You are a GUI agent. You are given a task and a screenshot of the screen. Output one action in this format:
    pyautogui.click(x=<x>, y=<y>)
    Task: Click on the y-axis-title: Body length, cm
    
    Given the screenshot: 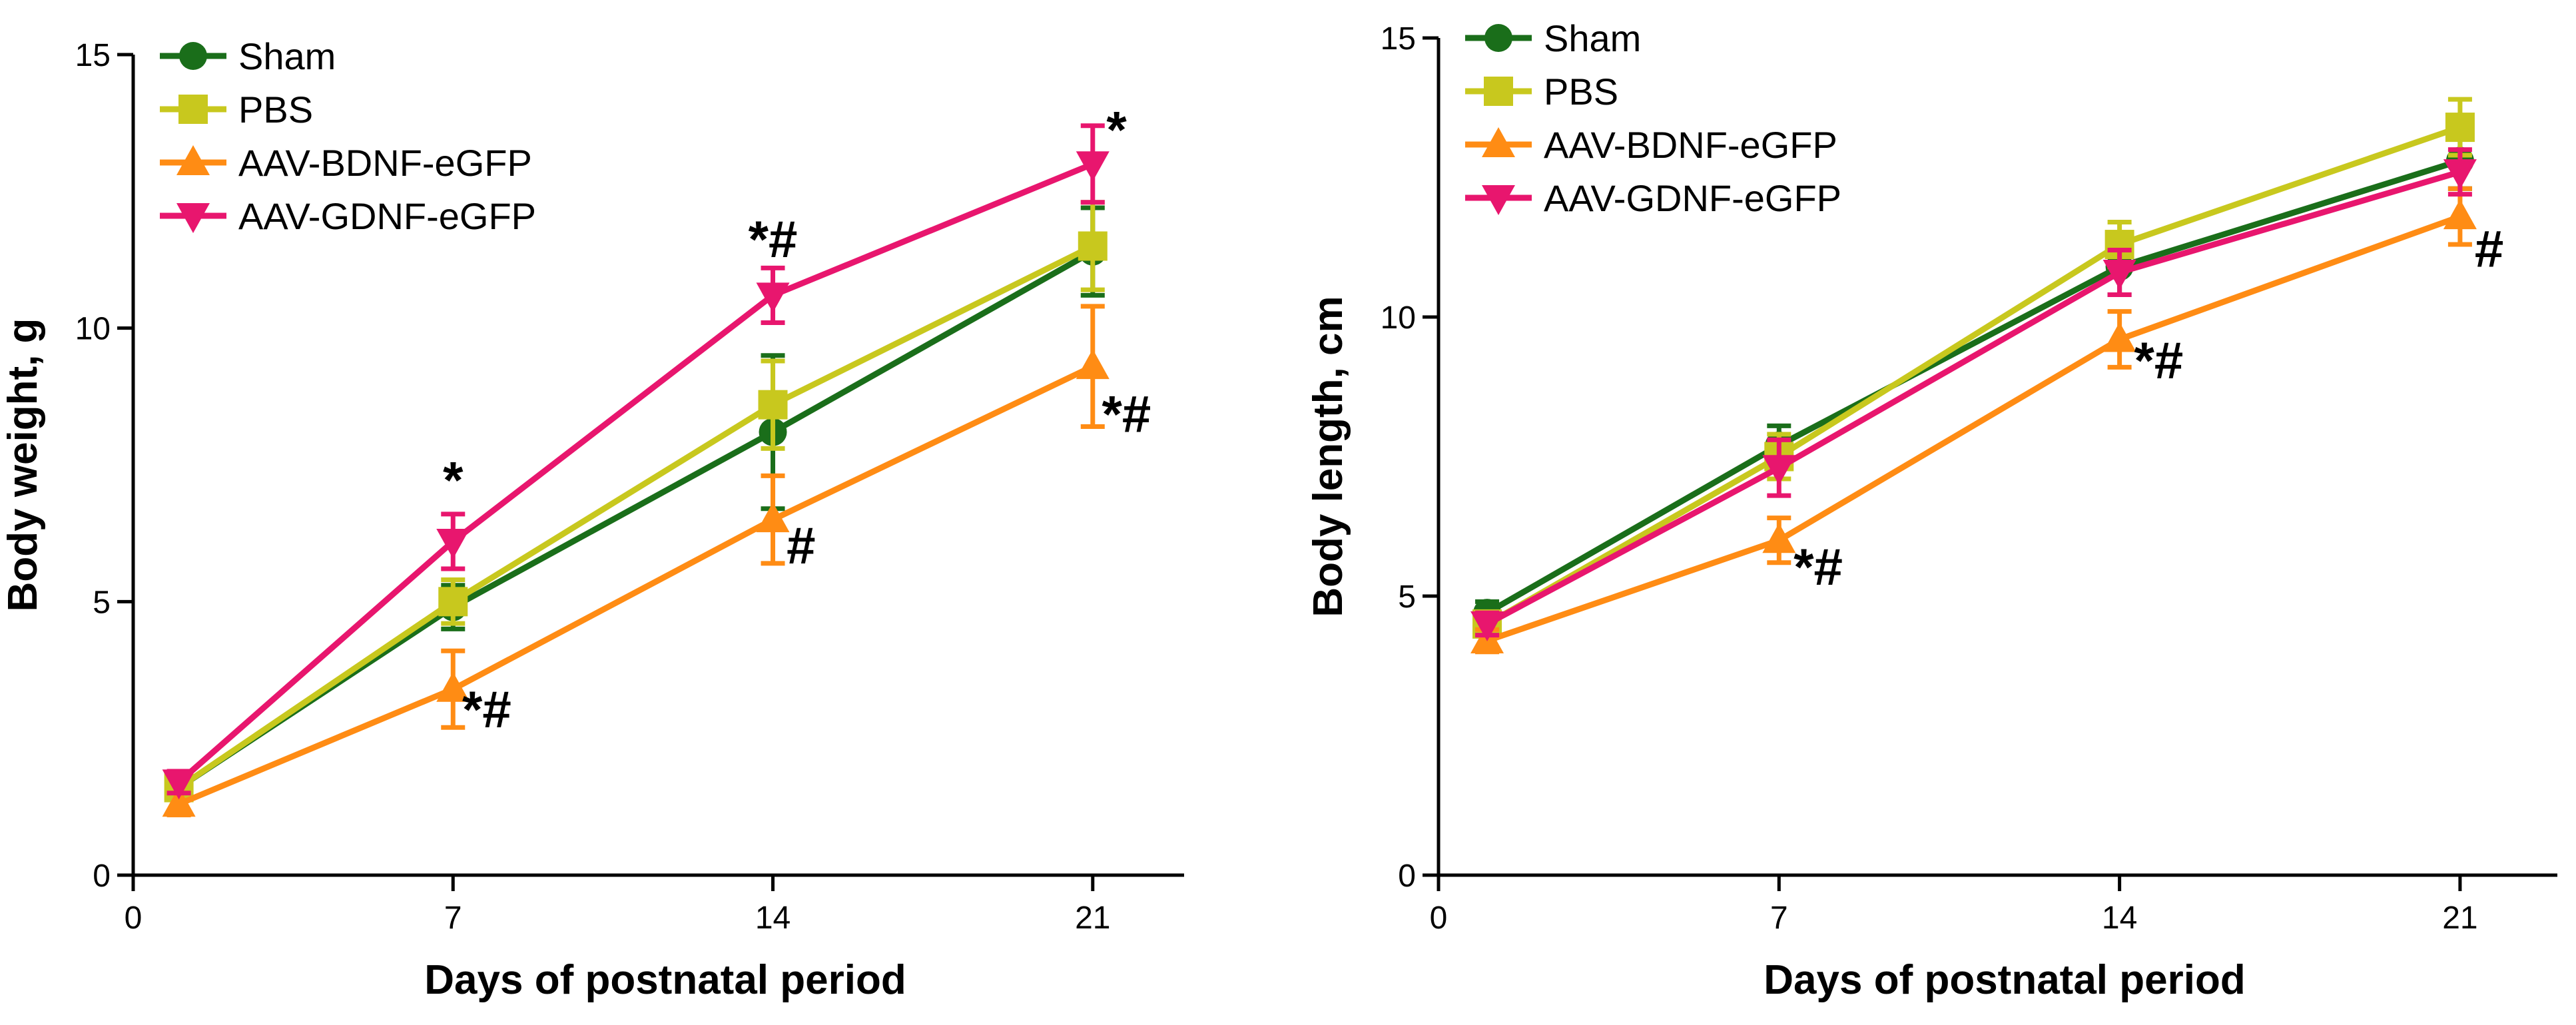 What is the action you would take?
    pyautogui.click(x=1328, y=456)
    